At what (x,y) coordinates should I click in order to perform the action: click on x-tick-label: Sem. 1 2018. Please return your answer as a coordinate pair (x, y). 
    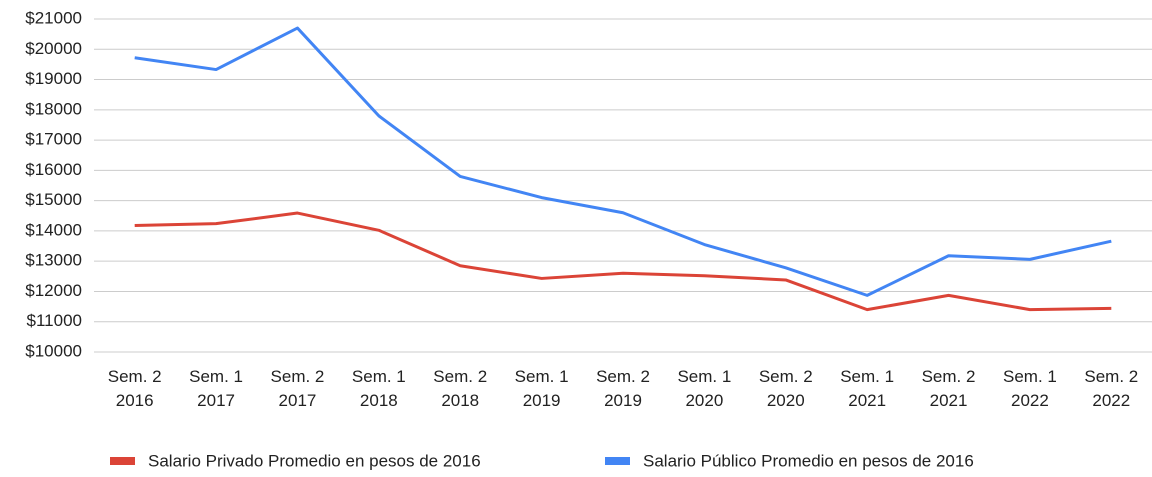
    Looking at the image, I should click on (379, 388).